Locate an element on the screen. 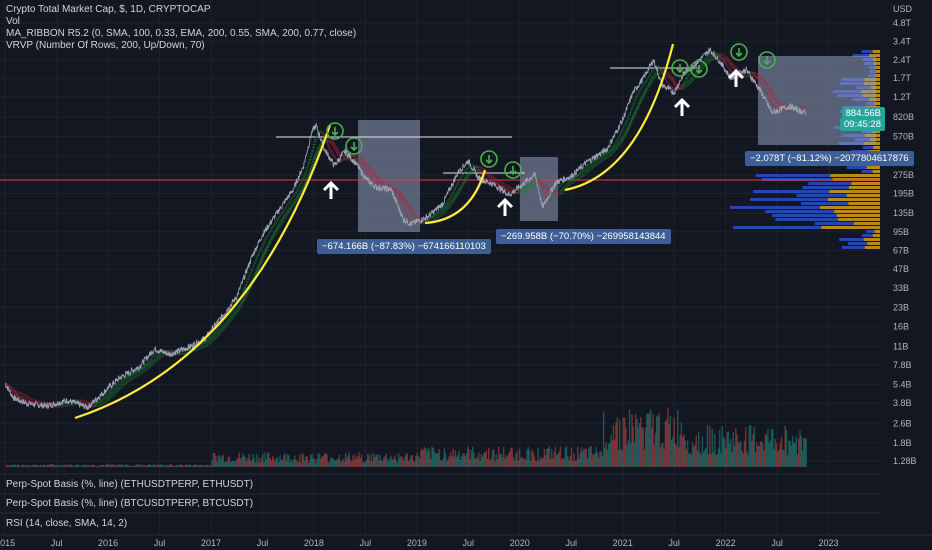  y-tick-label: 3.4T is located at coordinates (902, 41).